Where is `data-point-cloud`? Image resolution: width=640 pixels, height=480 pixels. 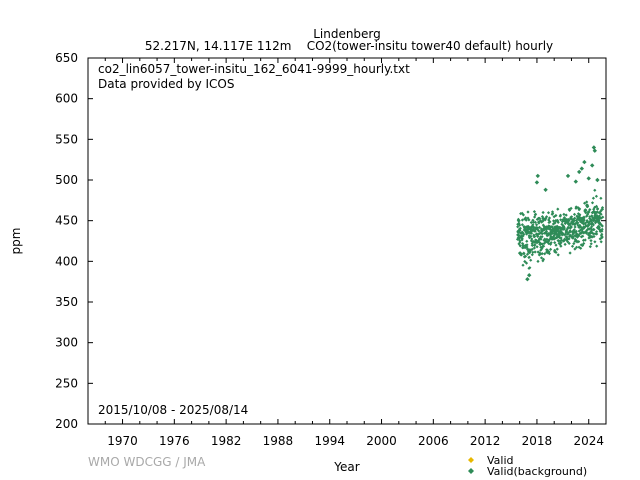
data-point-cloud is located at coordinates (560, 229).